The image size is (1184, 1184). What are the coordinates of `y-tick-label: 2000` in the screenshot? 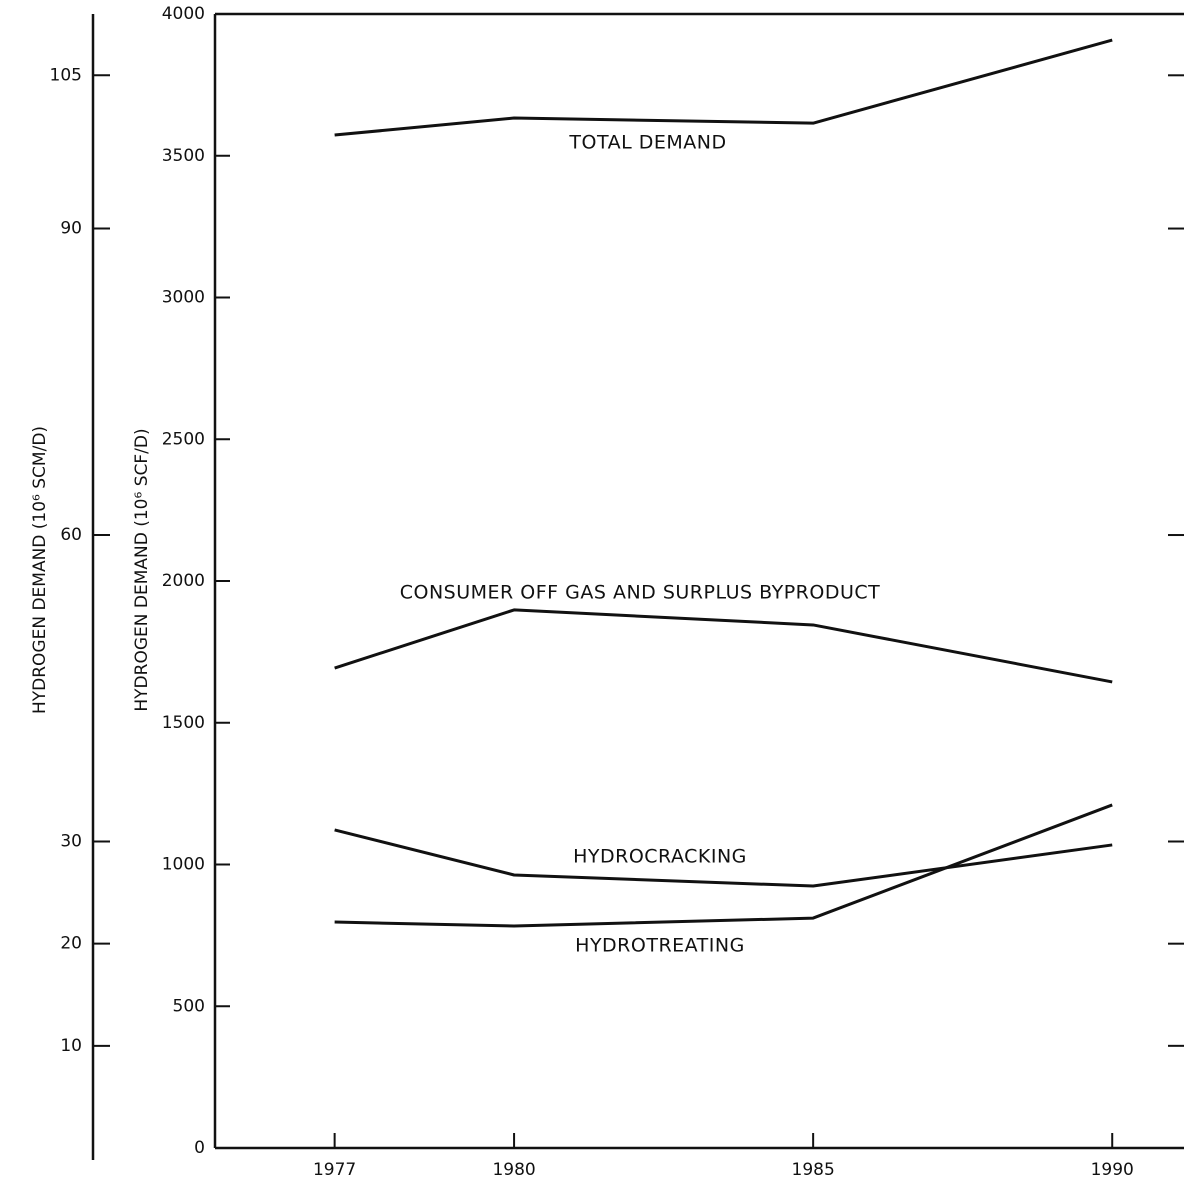 It's located at (183, 581).